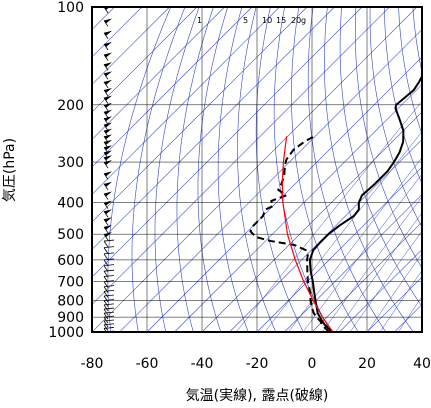  I want to click on mixing-ratio-label: 5, so click(245, 20).